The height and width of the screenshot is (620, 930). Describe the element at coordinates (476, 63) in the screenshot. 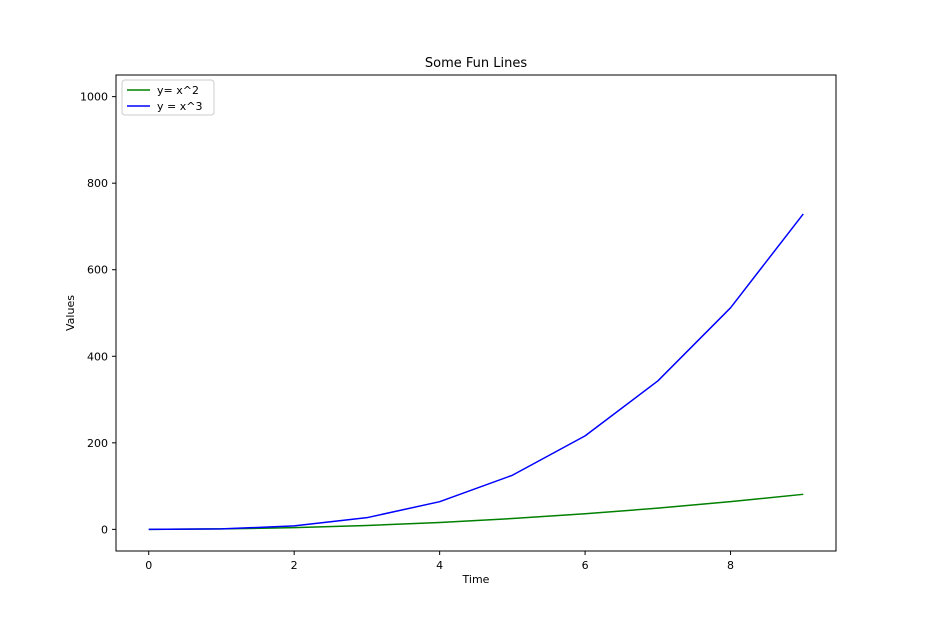

I see `chart-title: Some Fun Lines` at that location.